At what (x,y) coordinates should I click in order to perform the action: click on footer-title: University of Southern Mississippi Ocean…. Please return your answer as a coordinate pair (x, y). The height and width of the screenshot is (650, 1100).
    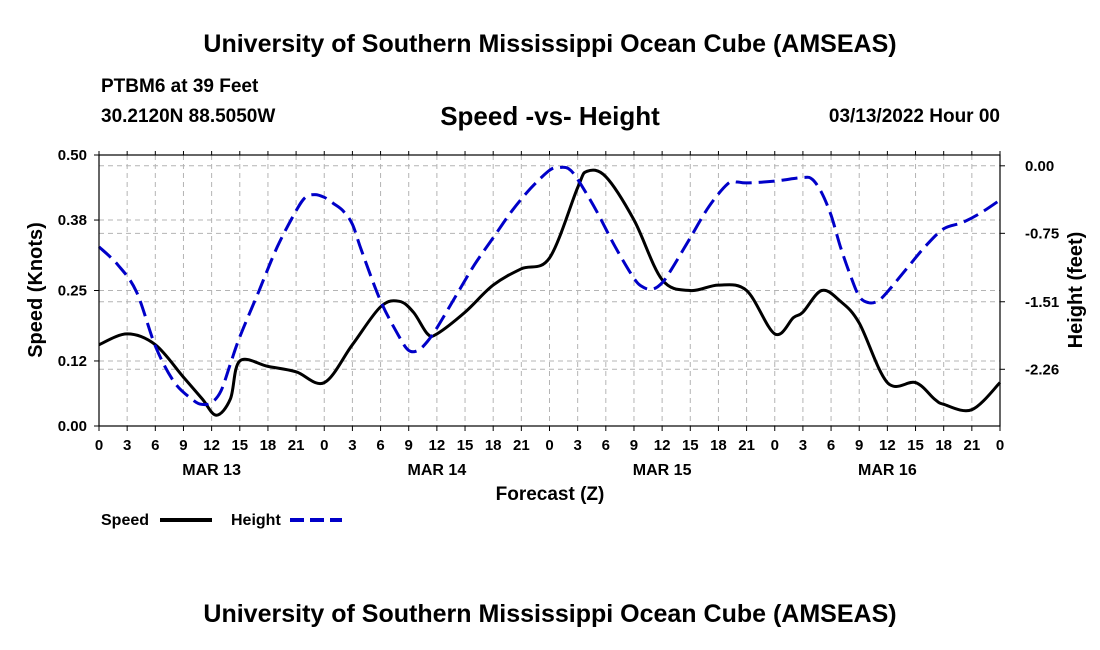
    Looking at the image, I should click on (550, 614).